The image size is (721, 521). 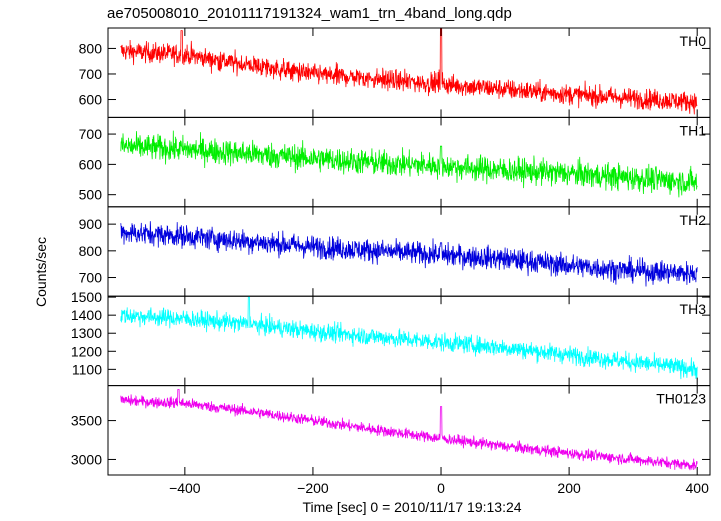 I want to click on series-line-th0123, so click(x=409, y=430).